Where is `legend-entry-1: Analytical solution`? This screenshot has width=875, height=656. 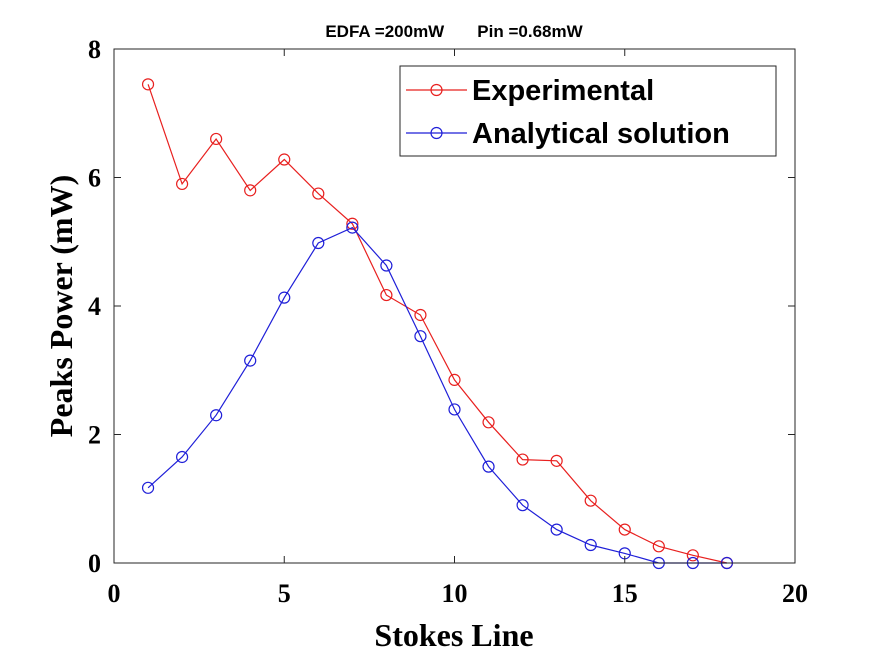 legend-entry-1: Analytical solution is located at coordinates (568, 134).